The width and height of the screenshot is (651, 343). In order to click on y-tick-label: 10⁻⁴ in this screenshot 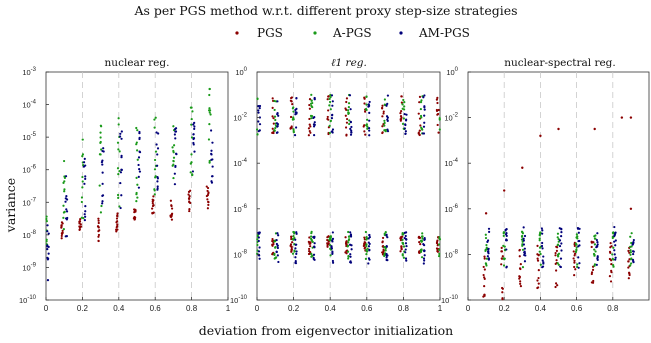, I will do `click(240, 163)`.